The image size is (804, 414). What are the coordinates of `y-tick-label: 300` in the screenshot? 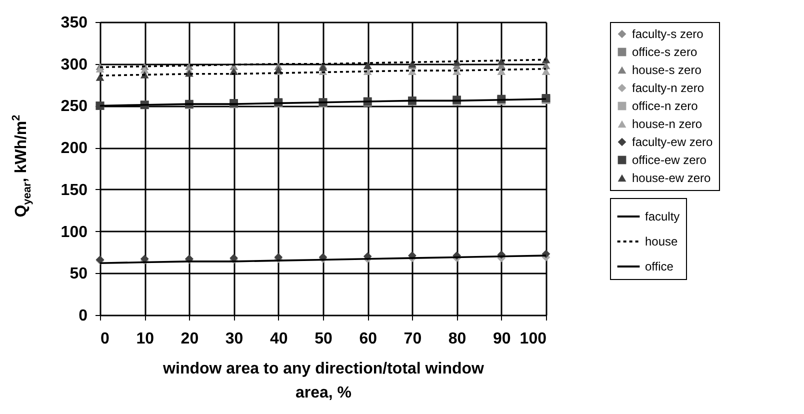 It's located at (74, 65).